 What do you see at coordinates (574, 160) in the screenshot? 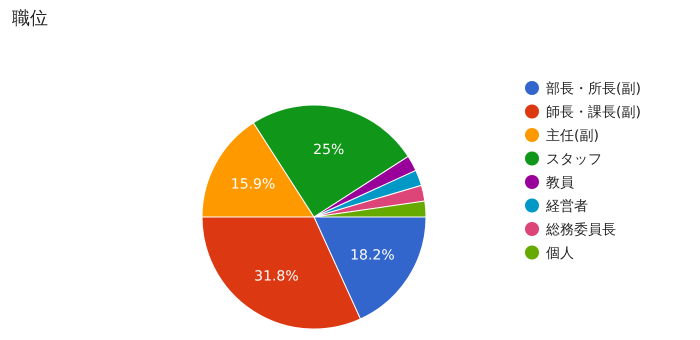
I see `legend-label: スタッフ` at bounding box center [574, 160].